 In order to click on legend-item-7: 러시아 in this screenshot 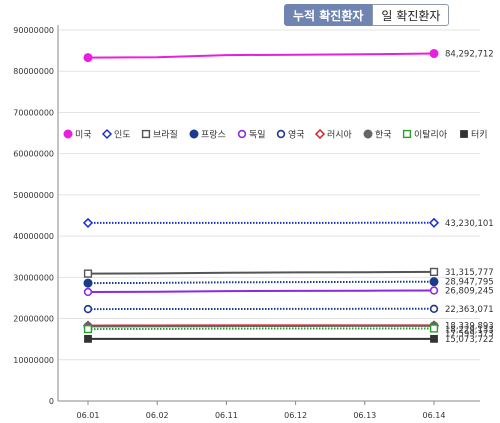, I will do `click(333, 134)`.